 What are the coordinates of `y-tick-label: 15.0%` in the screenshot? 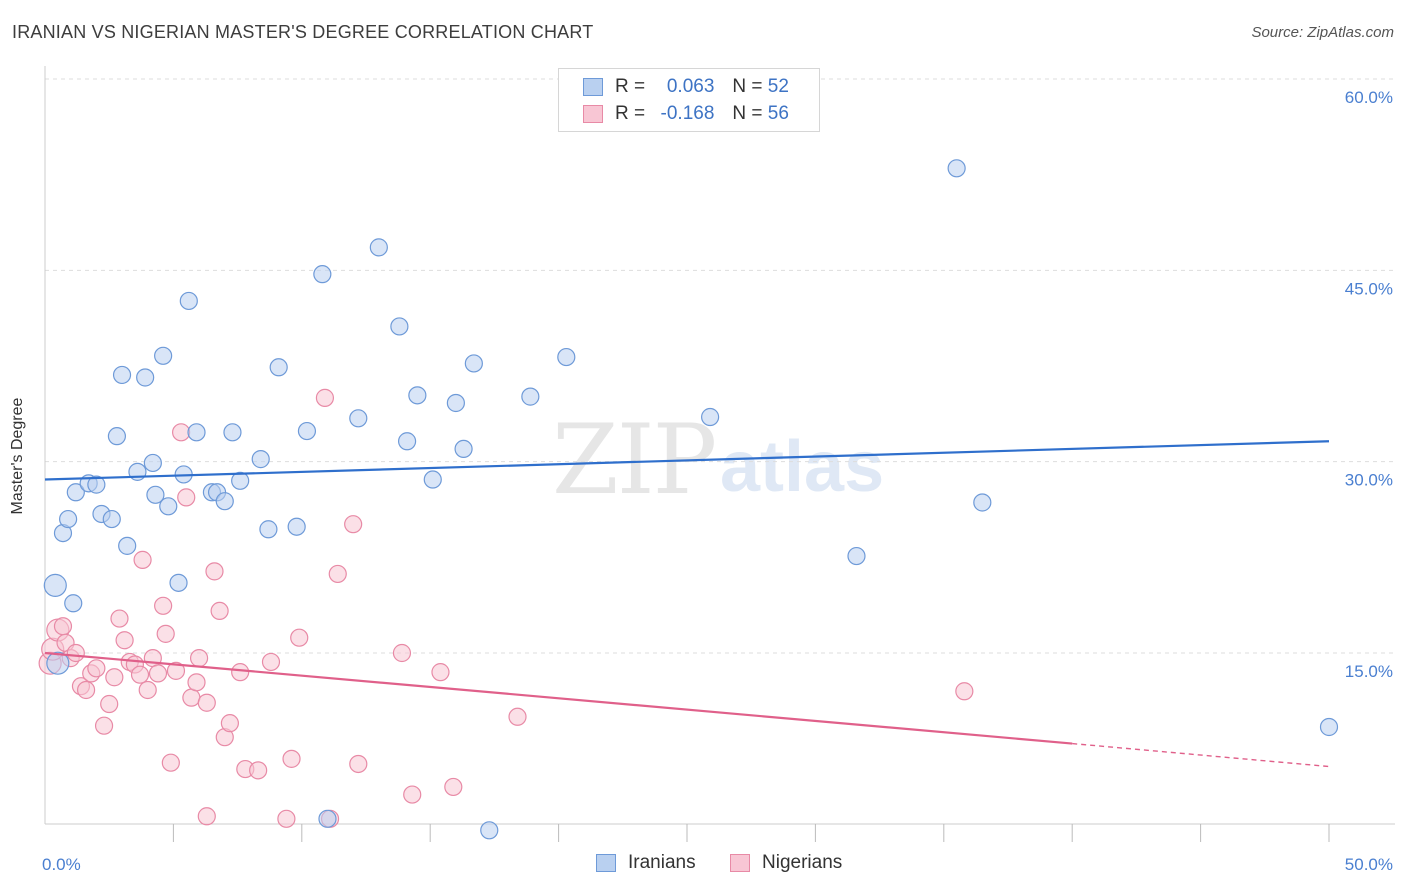 It's located at (1369, 671).